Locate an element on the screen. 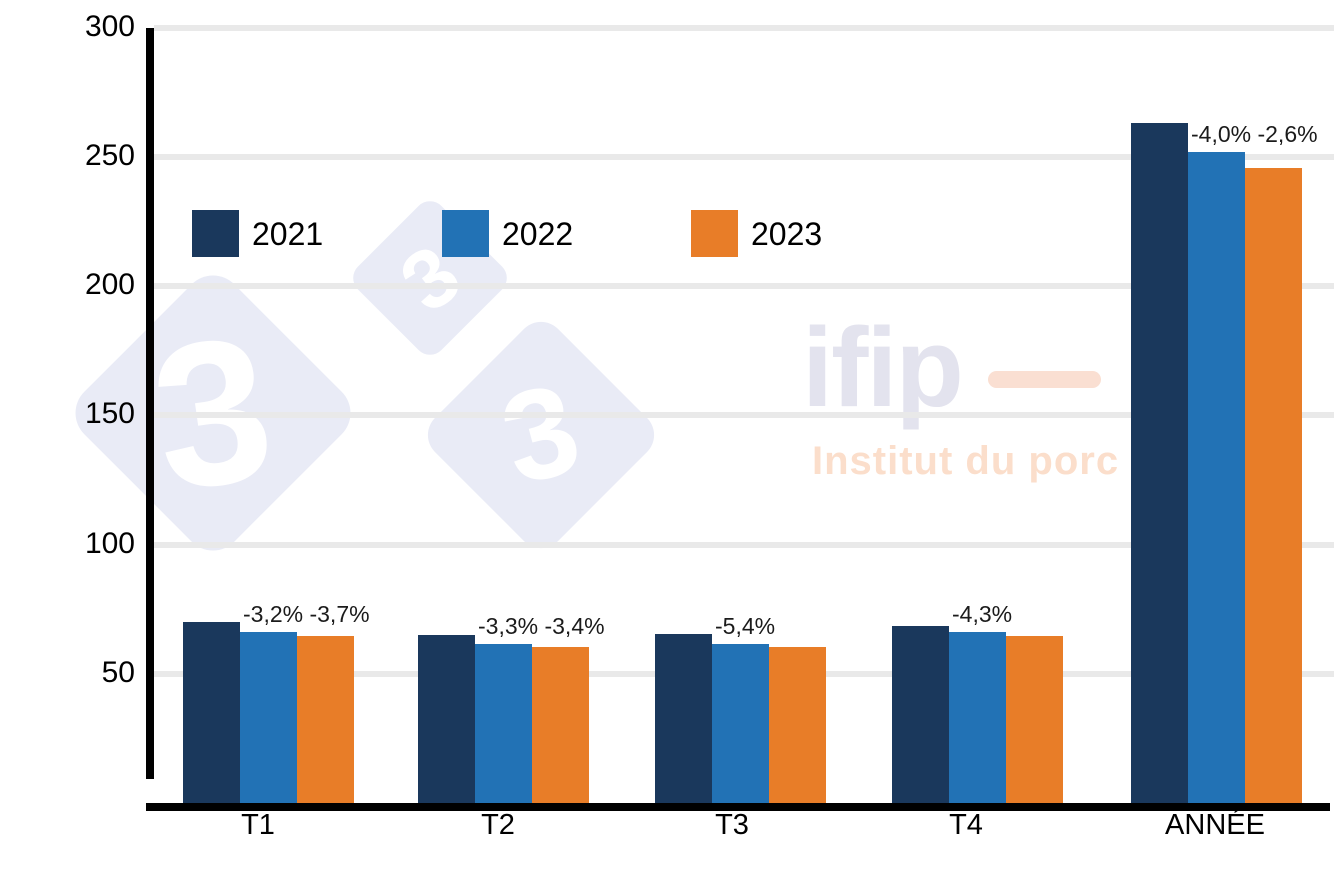  legend-label-2023: 2023 is located at coordinates (787, 234).